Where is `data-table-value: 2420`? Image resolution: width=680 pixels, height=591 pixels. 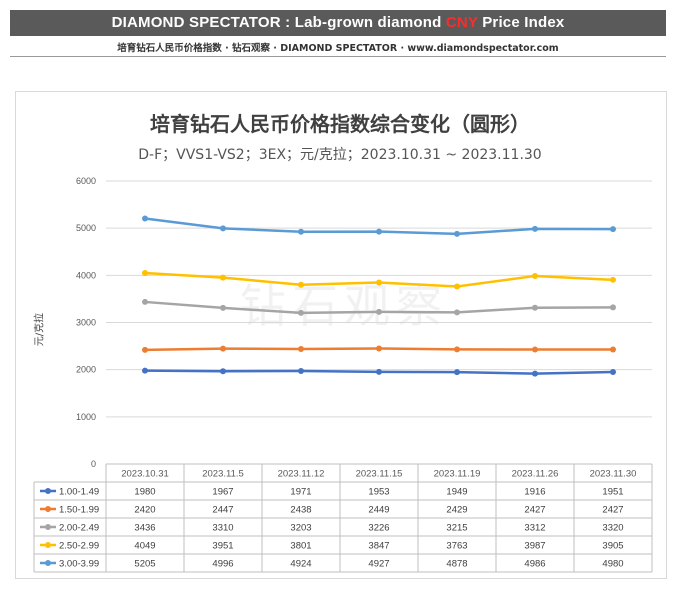 data-table-value: 2420 is located at coordinates (144, 510).